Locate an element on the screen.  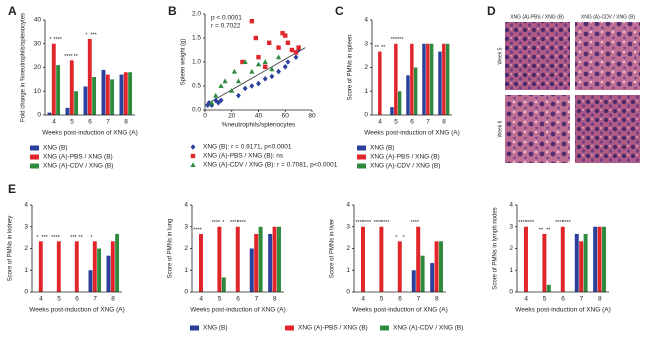
y-axis-title: Fold change in %neutrophils/splenocytes is located at coordinates (24, 67).